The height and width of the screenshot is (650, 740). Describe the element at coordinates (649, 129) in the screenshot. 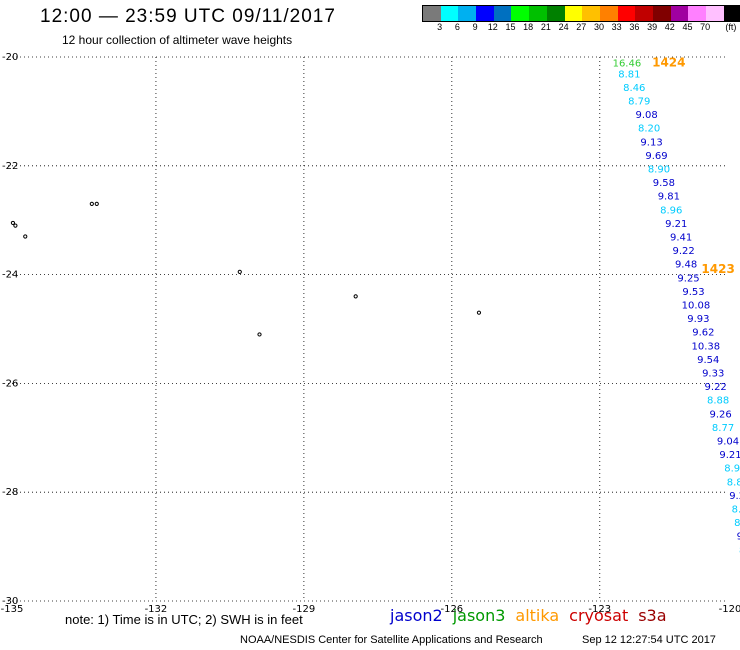

I see `wave-height-label: 8.20` at that location.